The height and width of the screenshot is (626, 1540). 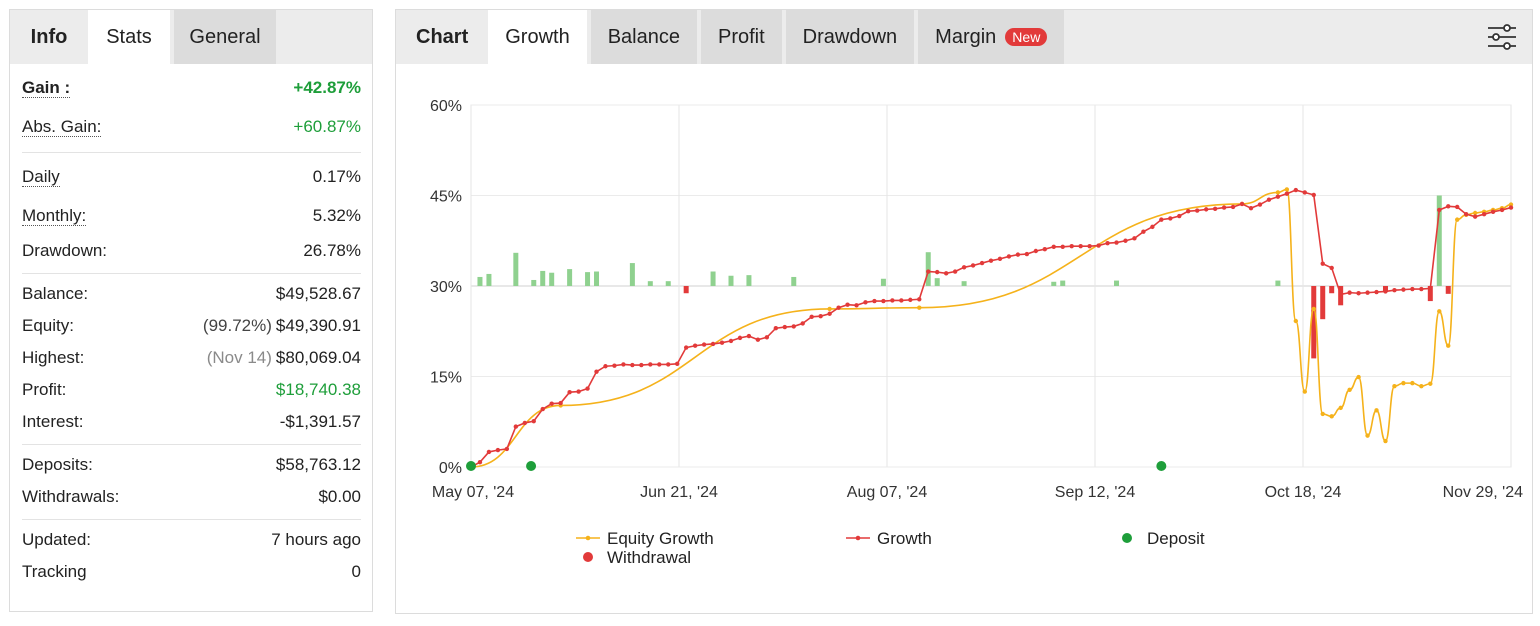 I want to click on abs-gain-label: Abs. Gain:, so click(x=62, y=126).